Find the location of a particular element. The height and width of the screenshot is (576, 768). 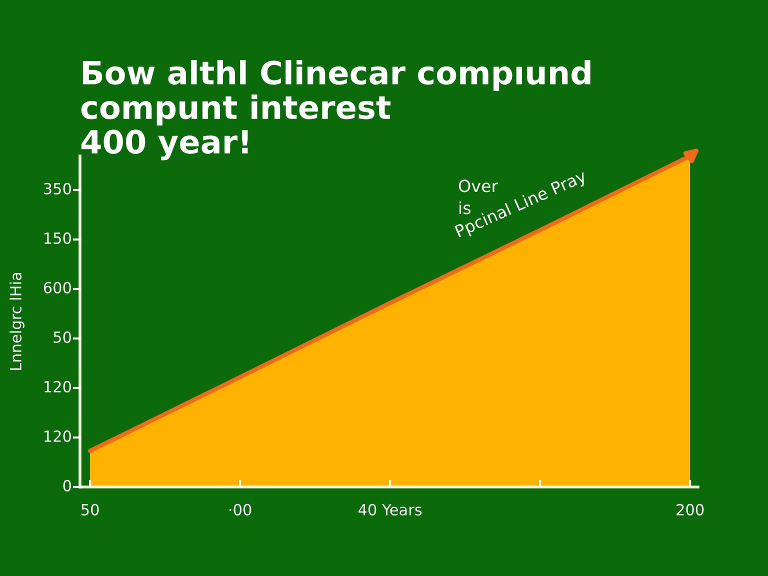

text: 0 is located at coordinates (67, 486).